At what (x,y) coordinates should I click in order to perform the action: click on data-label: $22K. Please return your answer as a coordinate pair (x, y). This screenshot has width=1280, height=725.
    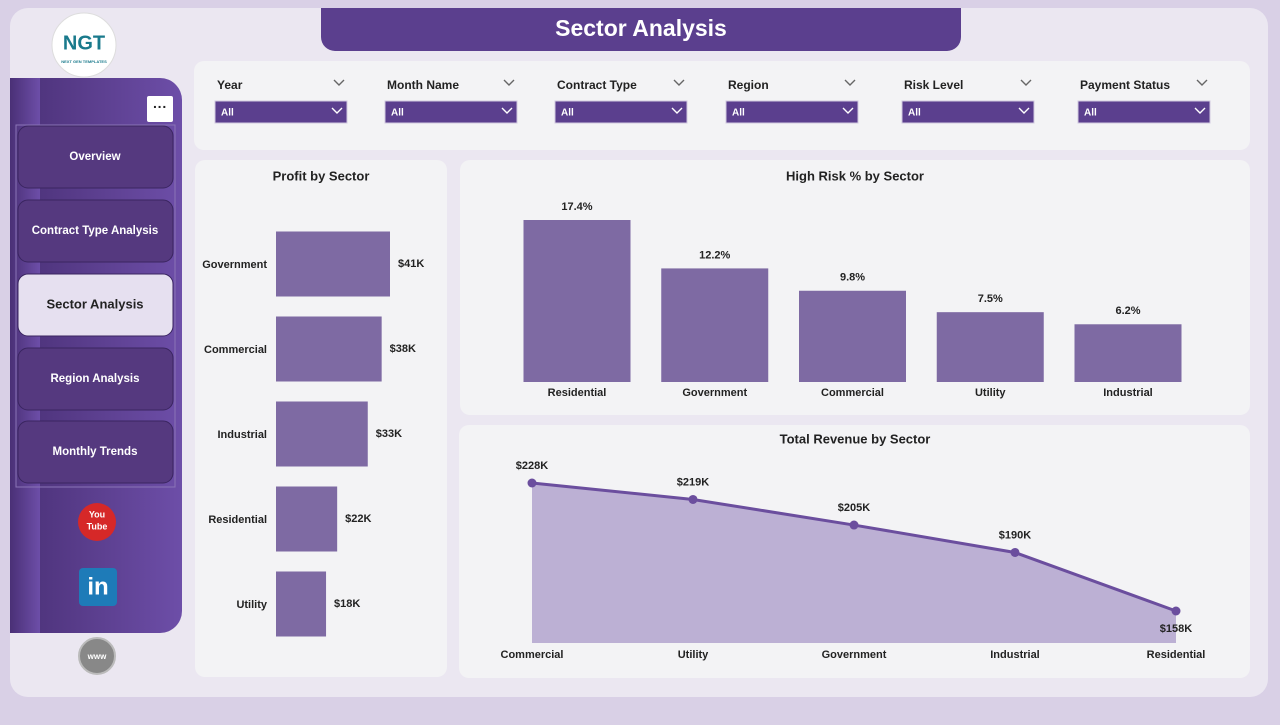
    Looking at the image, I should click on (358, 519).